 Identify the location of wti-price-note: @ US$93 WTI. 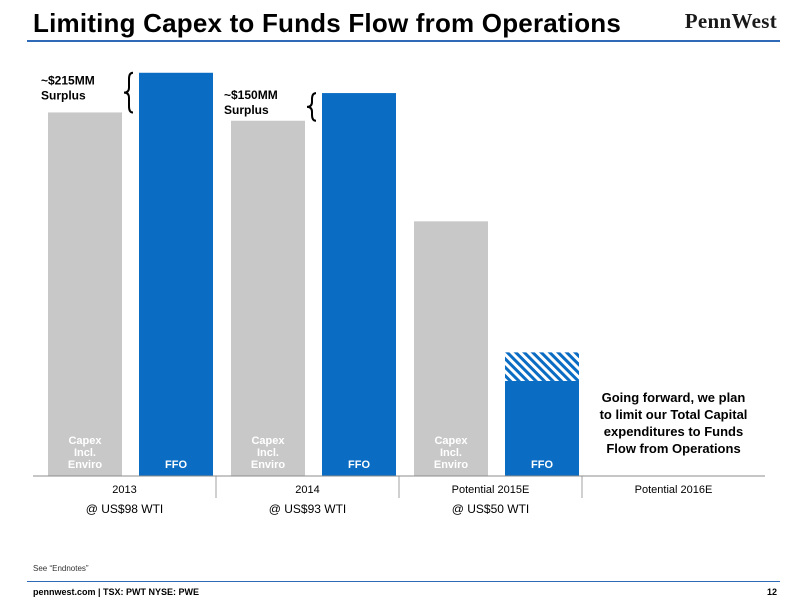
(308, 509).